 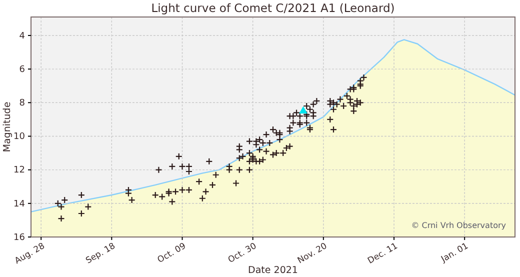 I want to click on x-tick-label: Dec. 11, so click(x=383, y=253).